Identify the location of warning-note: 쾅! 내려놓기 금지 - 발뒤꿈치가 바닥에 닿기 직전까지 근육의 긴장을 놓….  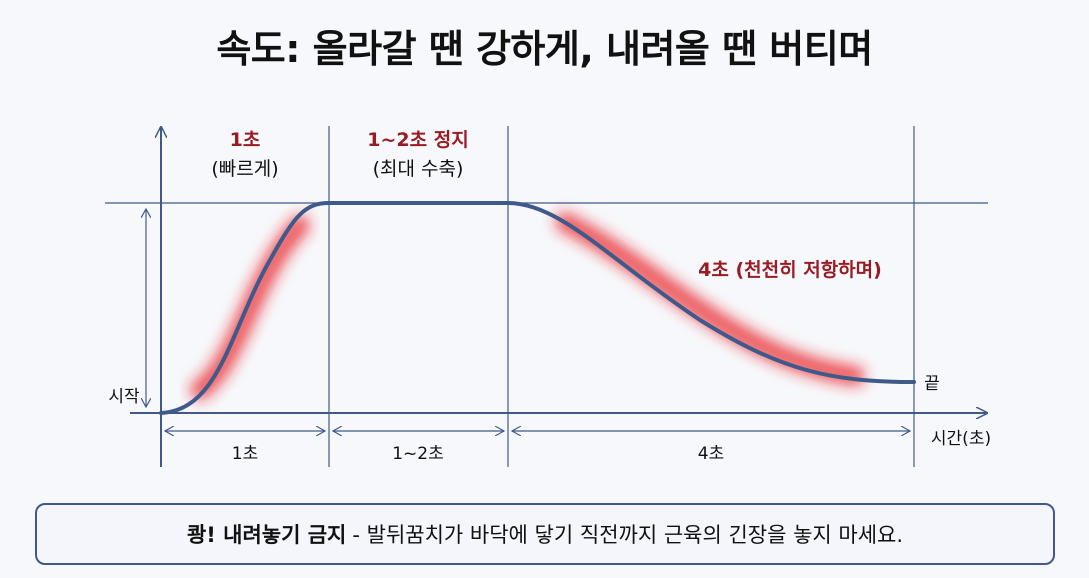
(545, 534).